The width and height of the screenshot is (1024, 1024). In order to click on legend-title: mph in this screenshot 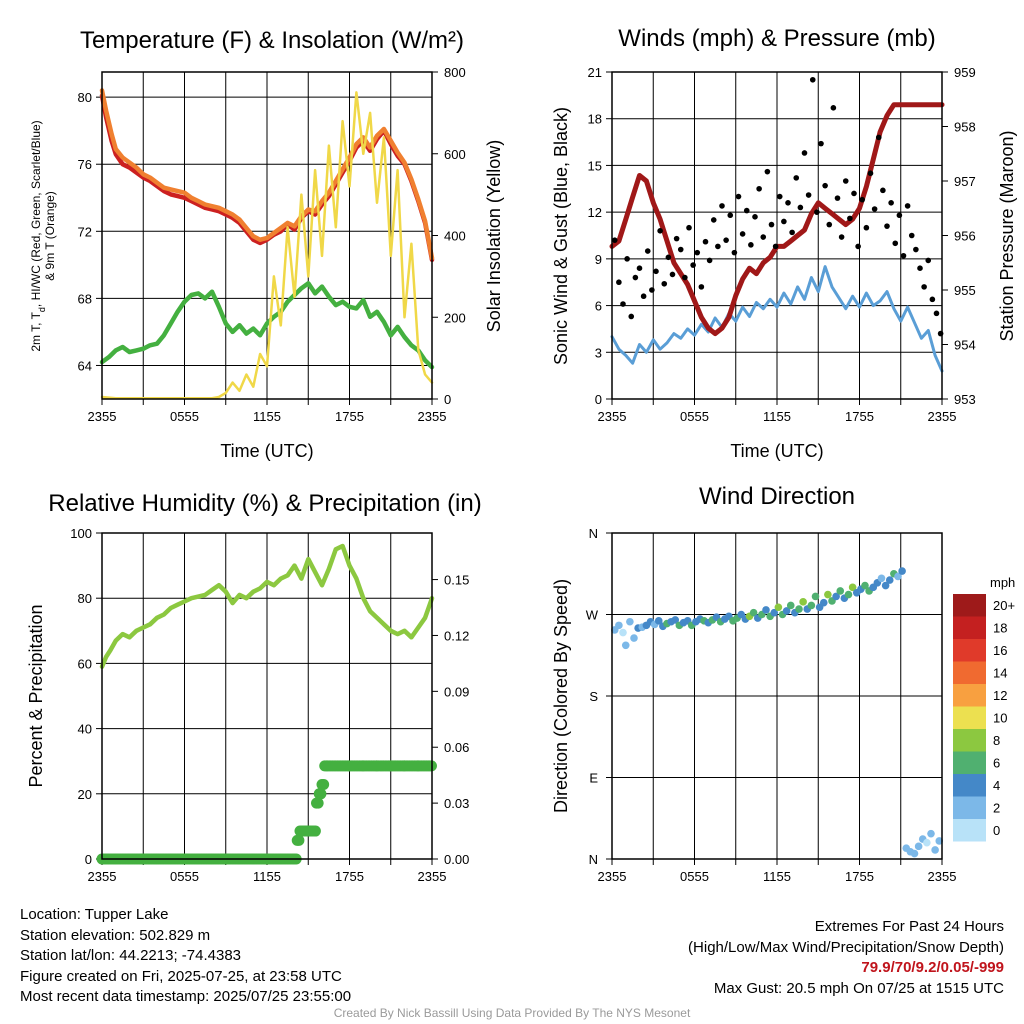, I will do `click(1002, 582)`.